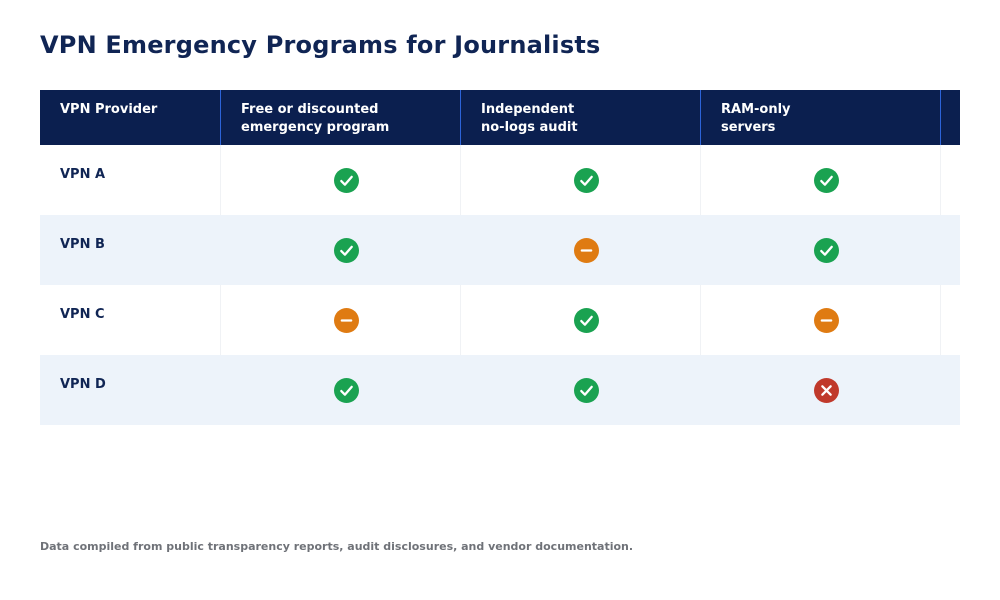  What do you see at coordinates (83, 174) in the screenshot?
I see `provider-name: VPN A` at bounding box center [83, 174].